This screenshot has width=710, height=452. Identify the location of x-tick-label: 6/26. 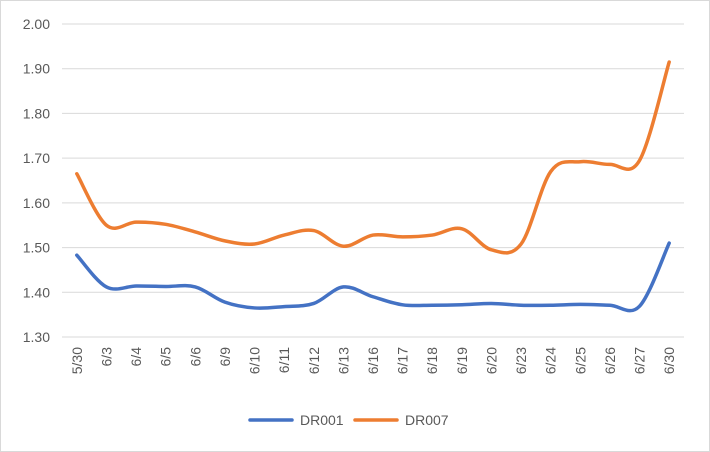
(610, 360).